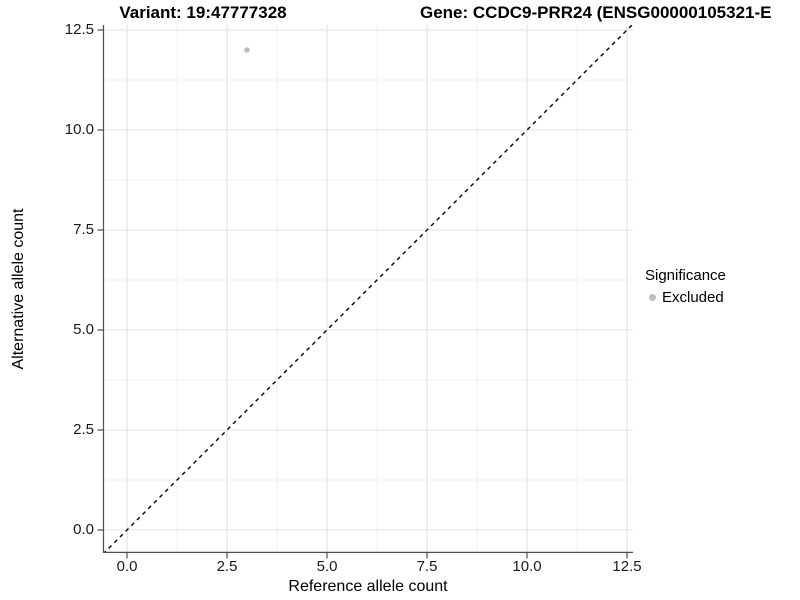 The image size is (800, 600). What do you see at coordinates (596, 12) in the screenshot?
I see `plot-title-gene: Gene: CCDC9-PRR24 (ENSG00000105321-E` at bounding box center [596, 12].